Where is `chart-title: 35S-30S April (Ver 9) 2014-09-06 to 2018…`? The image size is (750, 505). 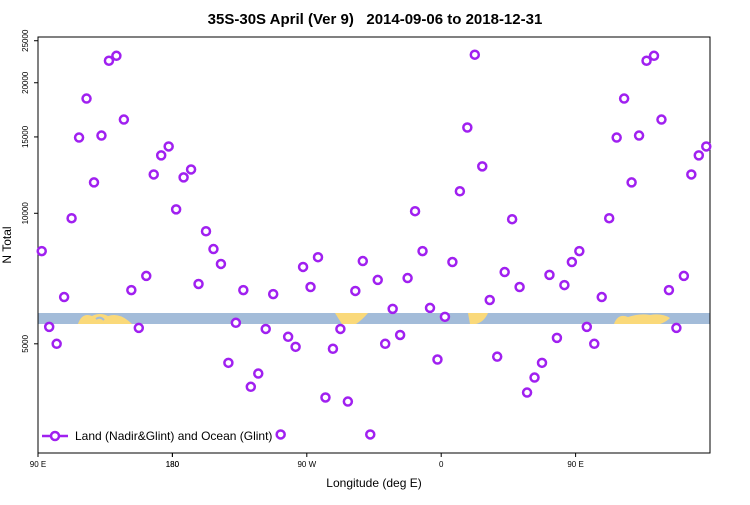 chart-title: 35S-30S April (Ver 9) 2014-09-06 to 2018… is located at coordinates (375, 19).